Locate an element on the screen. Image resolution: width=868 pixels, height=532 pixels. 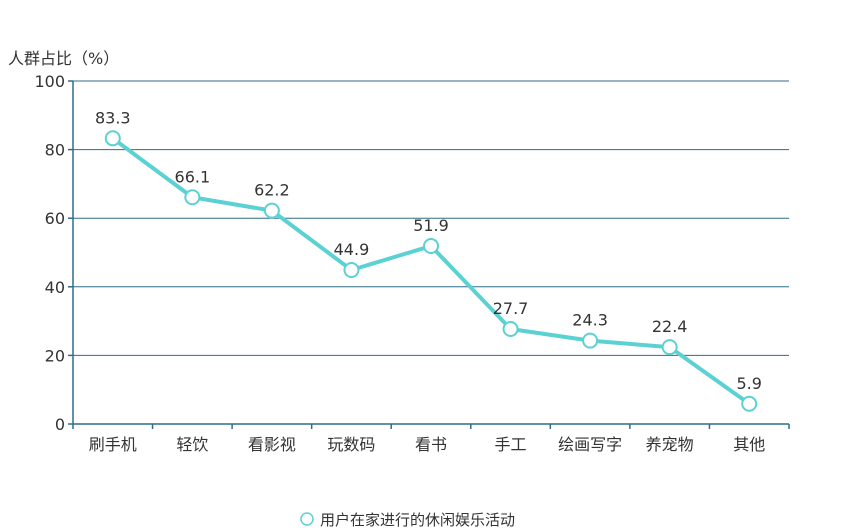
data-label: 83.3 is located at coordinates (113, 117).